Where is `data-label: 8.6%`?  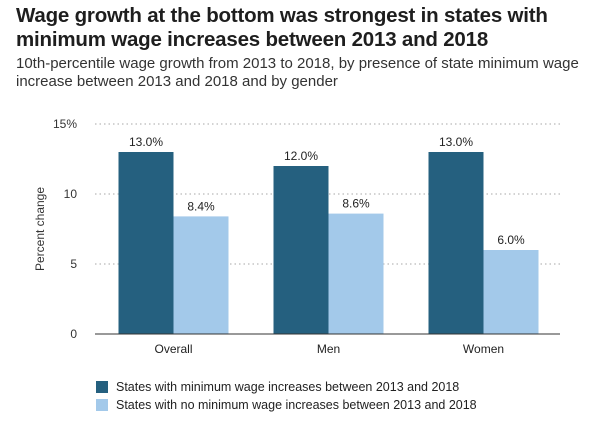 data-label: 8.6% is located at coordinates (356, 204).